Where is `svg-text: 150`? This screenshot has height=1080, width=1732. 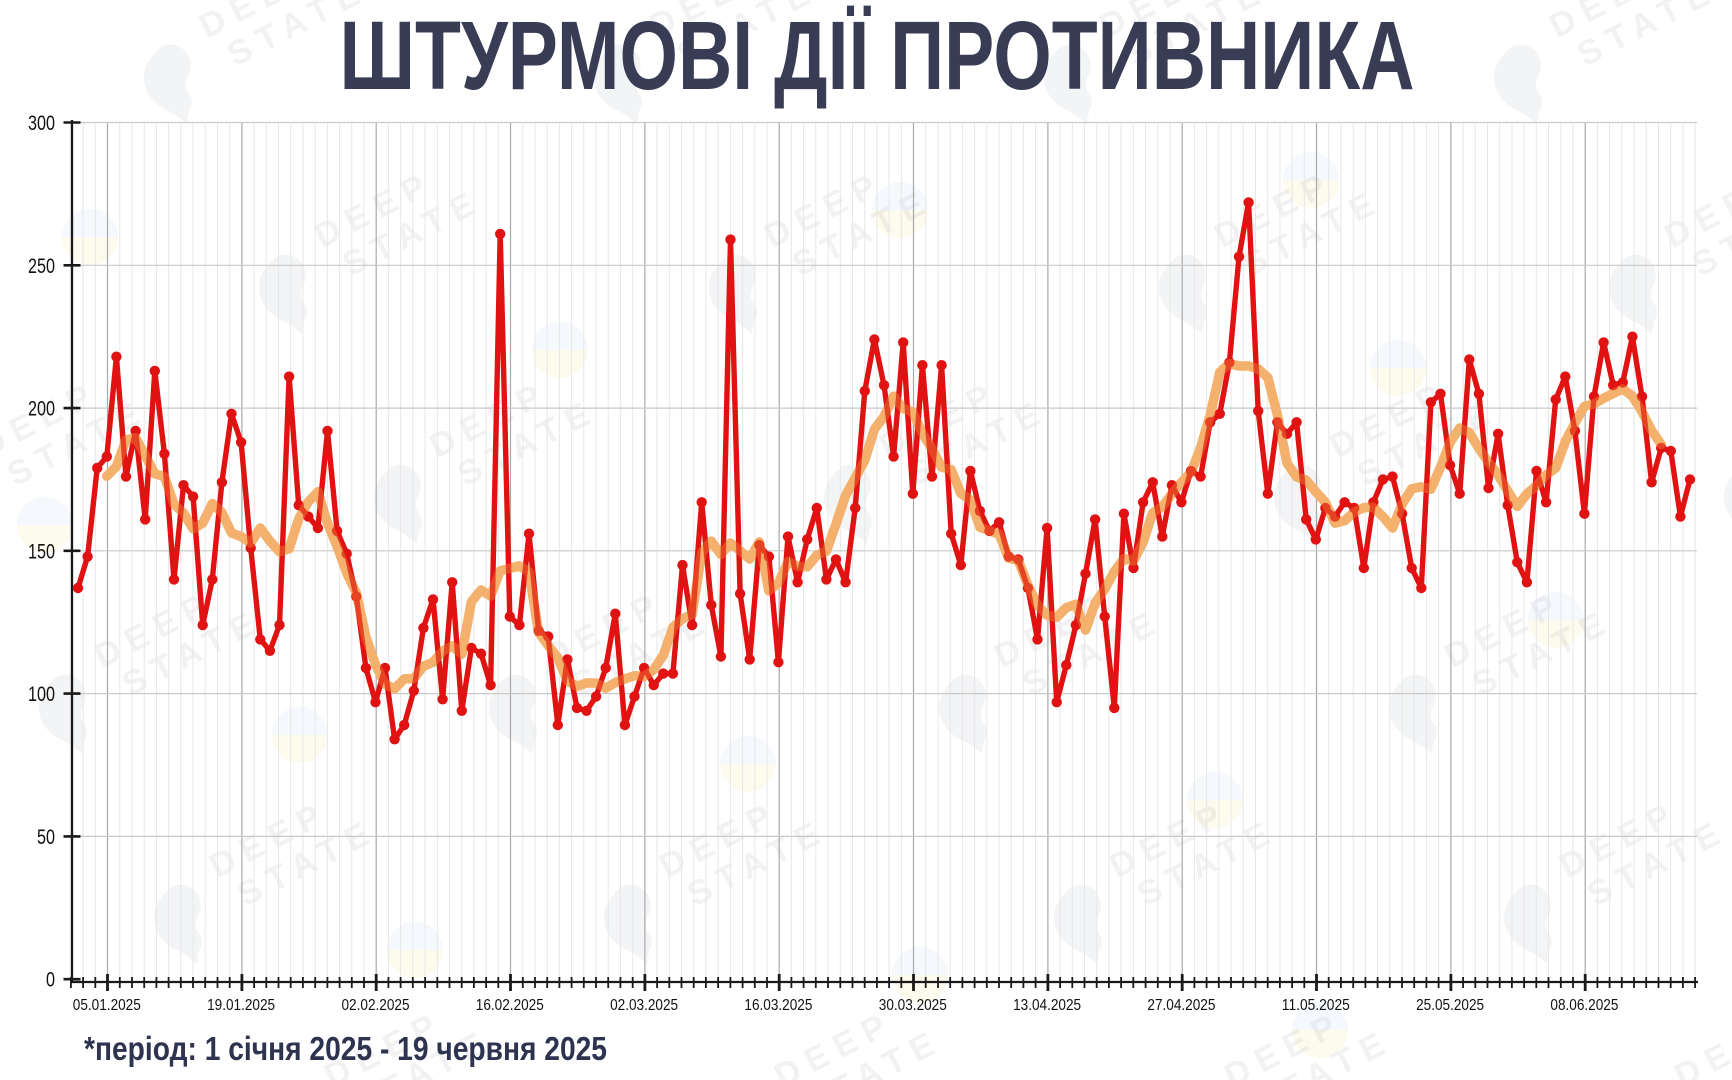
svg-text: 150 is located at coordinates (41, 551).